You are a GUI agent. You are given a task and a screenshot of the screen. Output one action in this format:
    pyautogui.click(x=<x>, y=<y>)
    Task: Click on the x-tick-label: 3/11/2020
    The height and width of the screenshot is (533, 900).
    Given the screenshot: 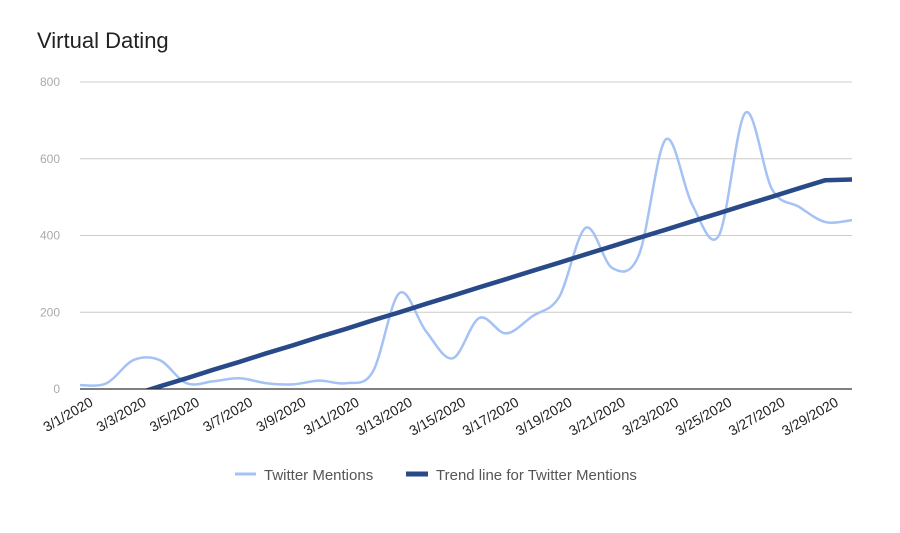 What is the action you would take?
    pyautogui.click(x=331, y=416)
    